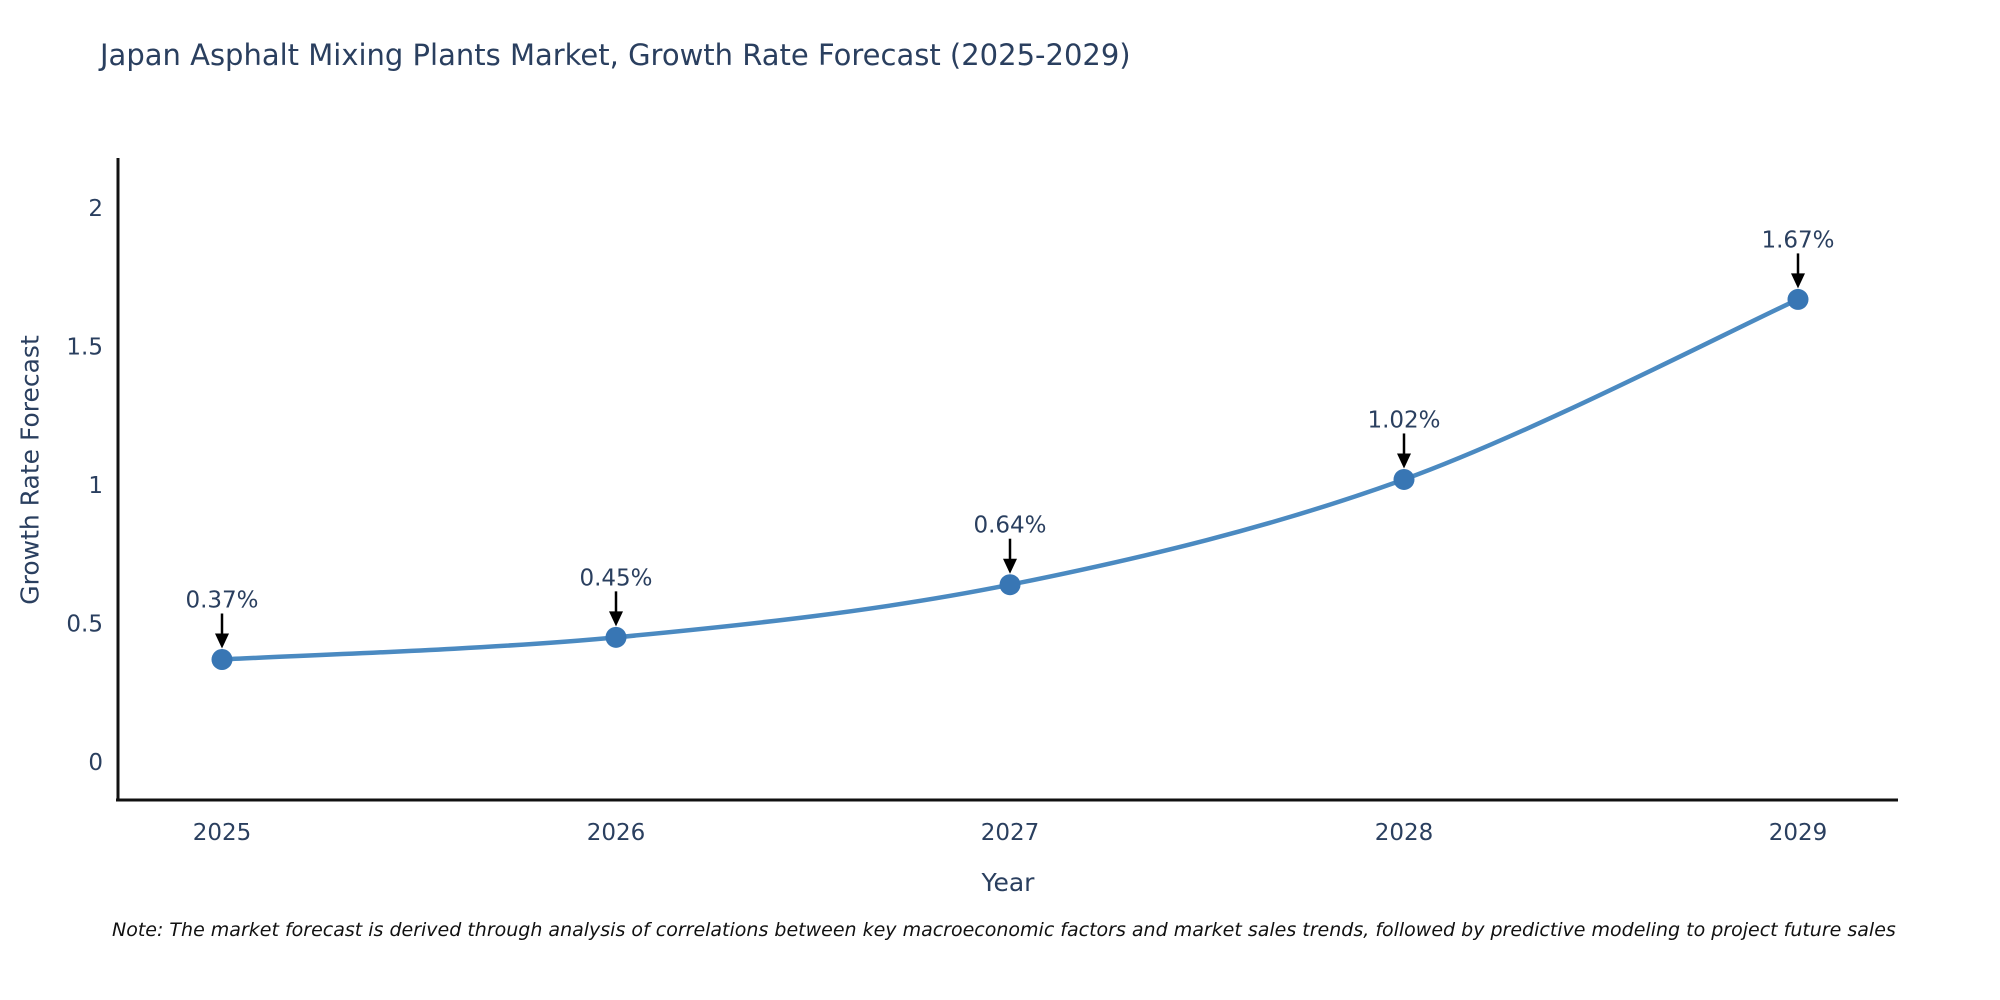 The width and height of the screenshot is (2000, 1000). Describe the element at coordinates (616, 833) in the screenshot. I see `x-tick-label: 2026` at that location.